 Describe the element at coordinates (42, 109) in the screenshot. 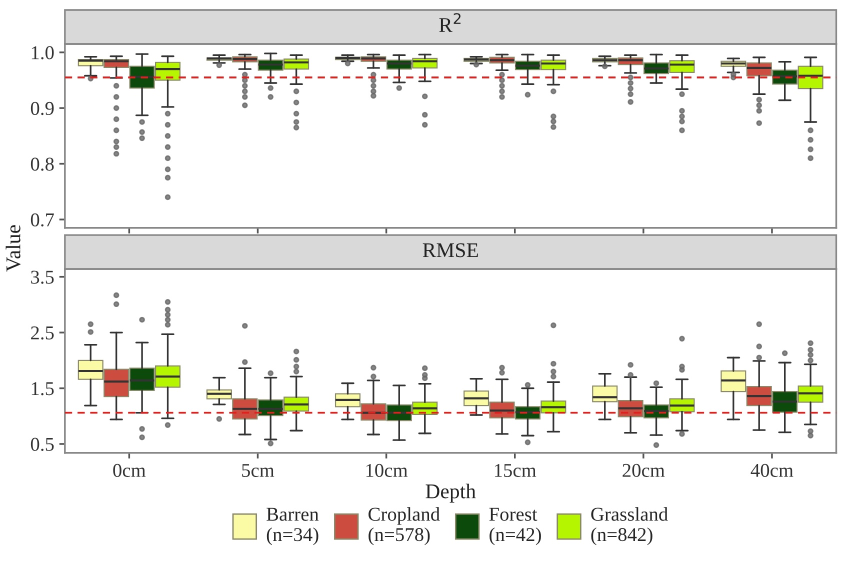

I see `y-tick-label: 0.9` at that location.